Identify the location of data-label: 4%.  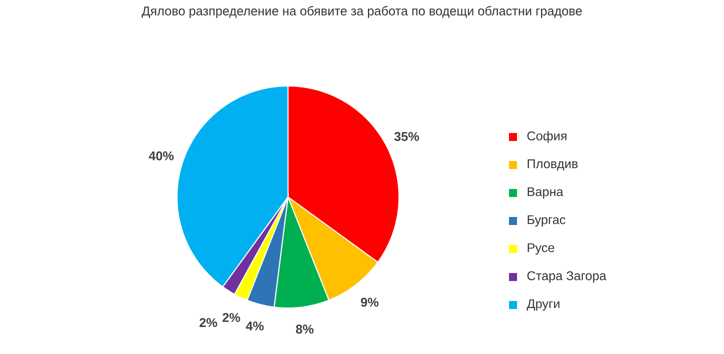
(255, 326).